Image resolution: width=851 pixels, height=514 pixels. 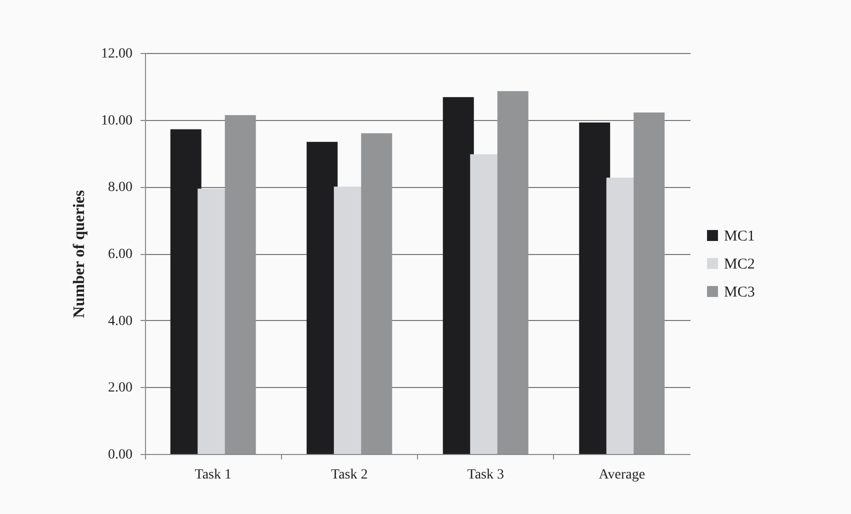 I want to click on y-tick-label: 10.00, so click(x=116, y=120).